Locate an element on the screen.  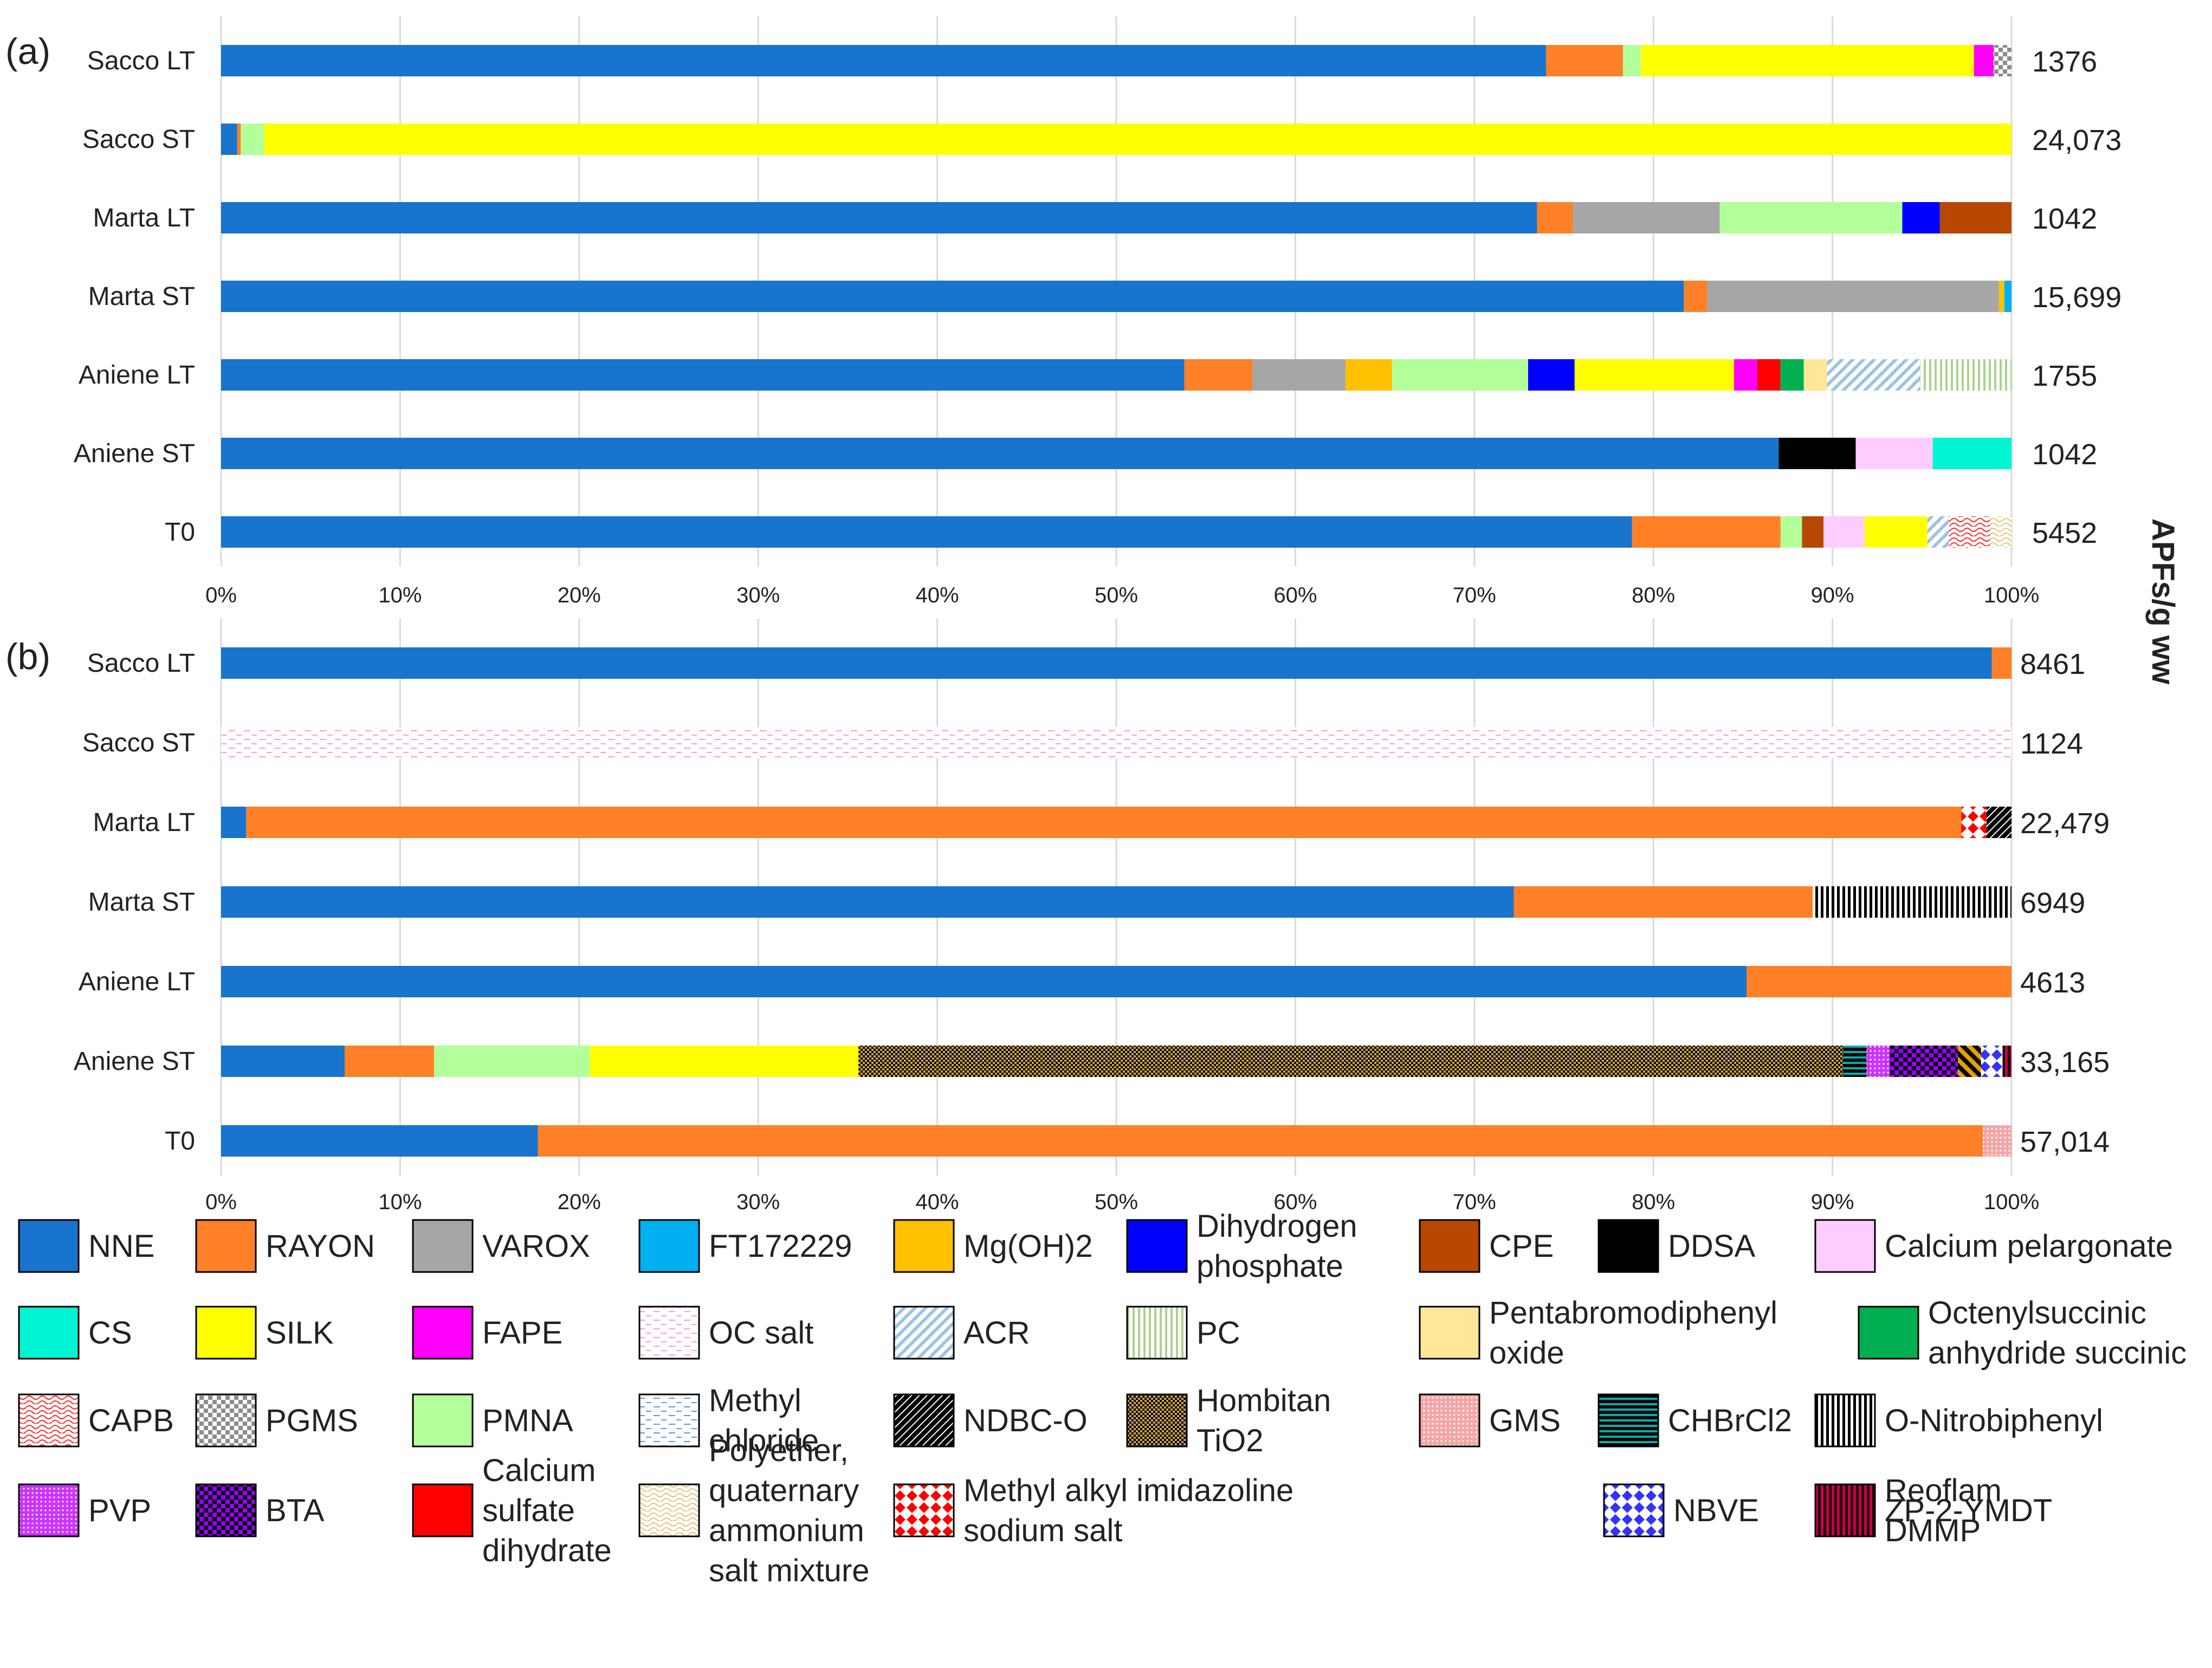
legend-label: PC is located at coordinates (1218, 1333).